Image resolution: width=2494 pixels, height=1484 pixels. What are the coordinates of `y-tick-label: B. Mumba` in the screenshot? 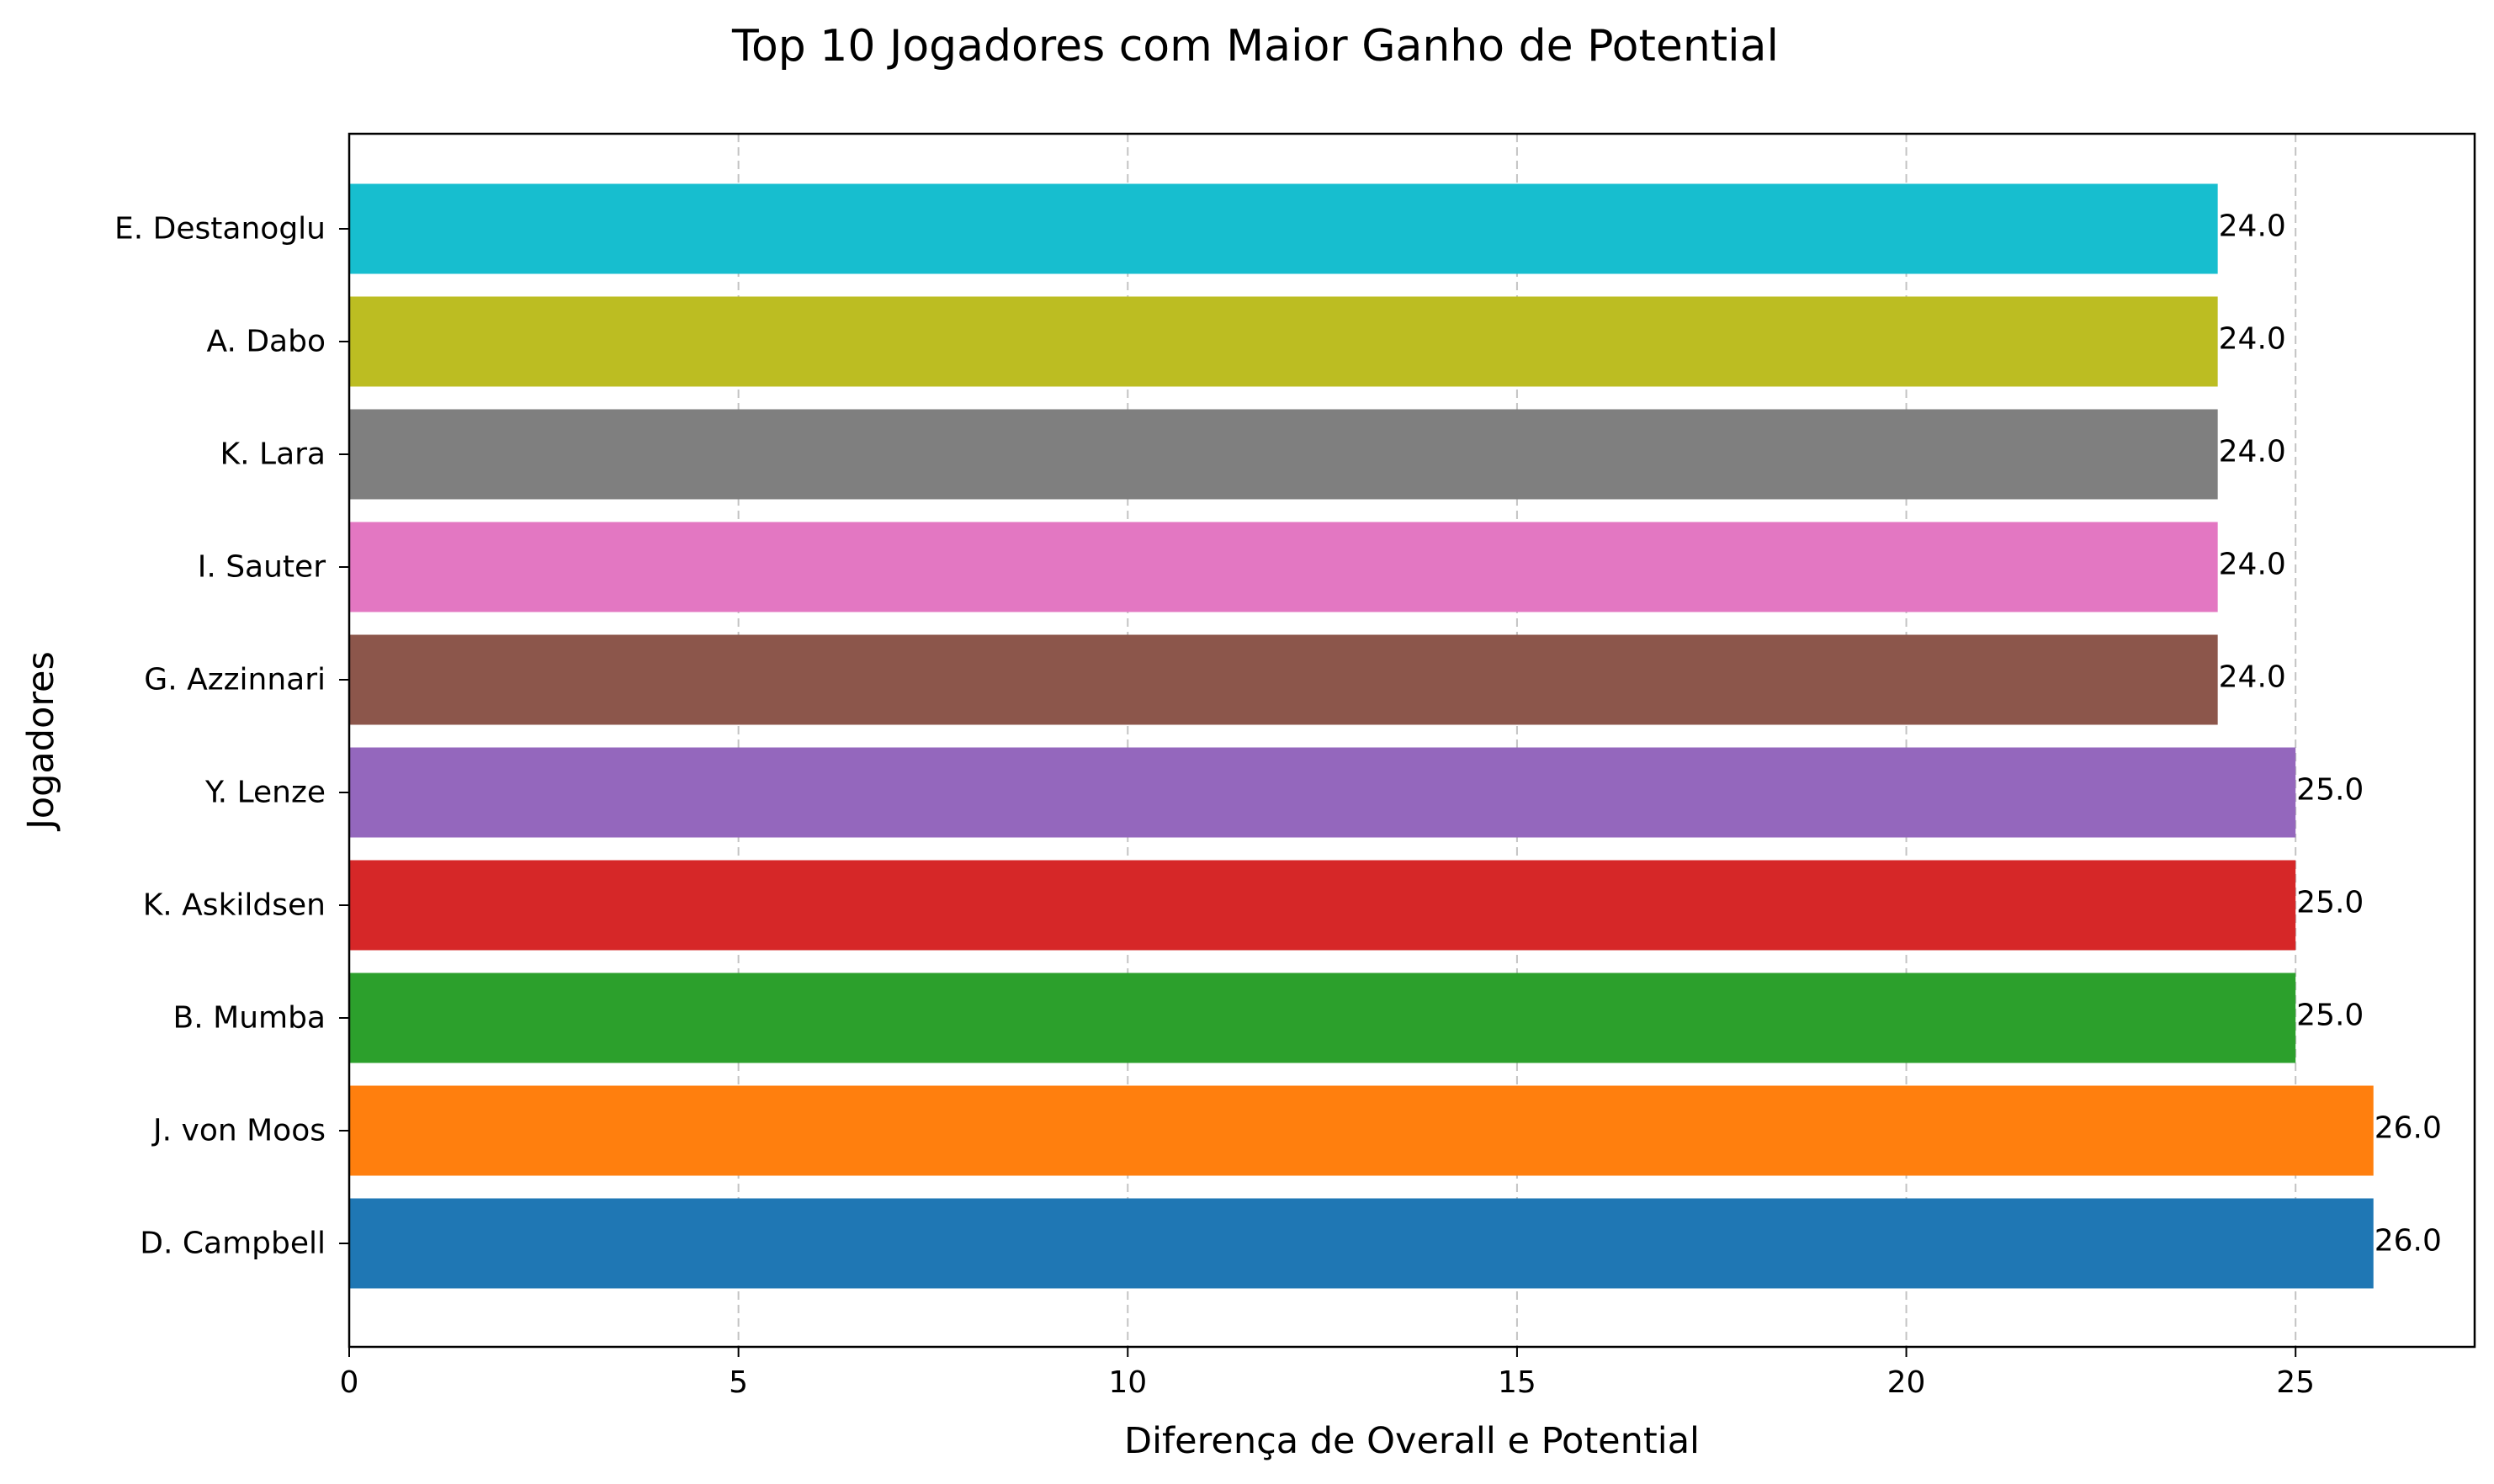 It's located at (249, 1018).